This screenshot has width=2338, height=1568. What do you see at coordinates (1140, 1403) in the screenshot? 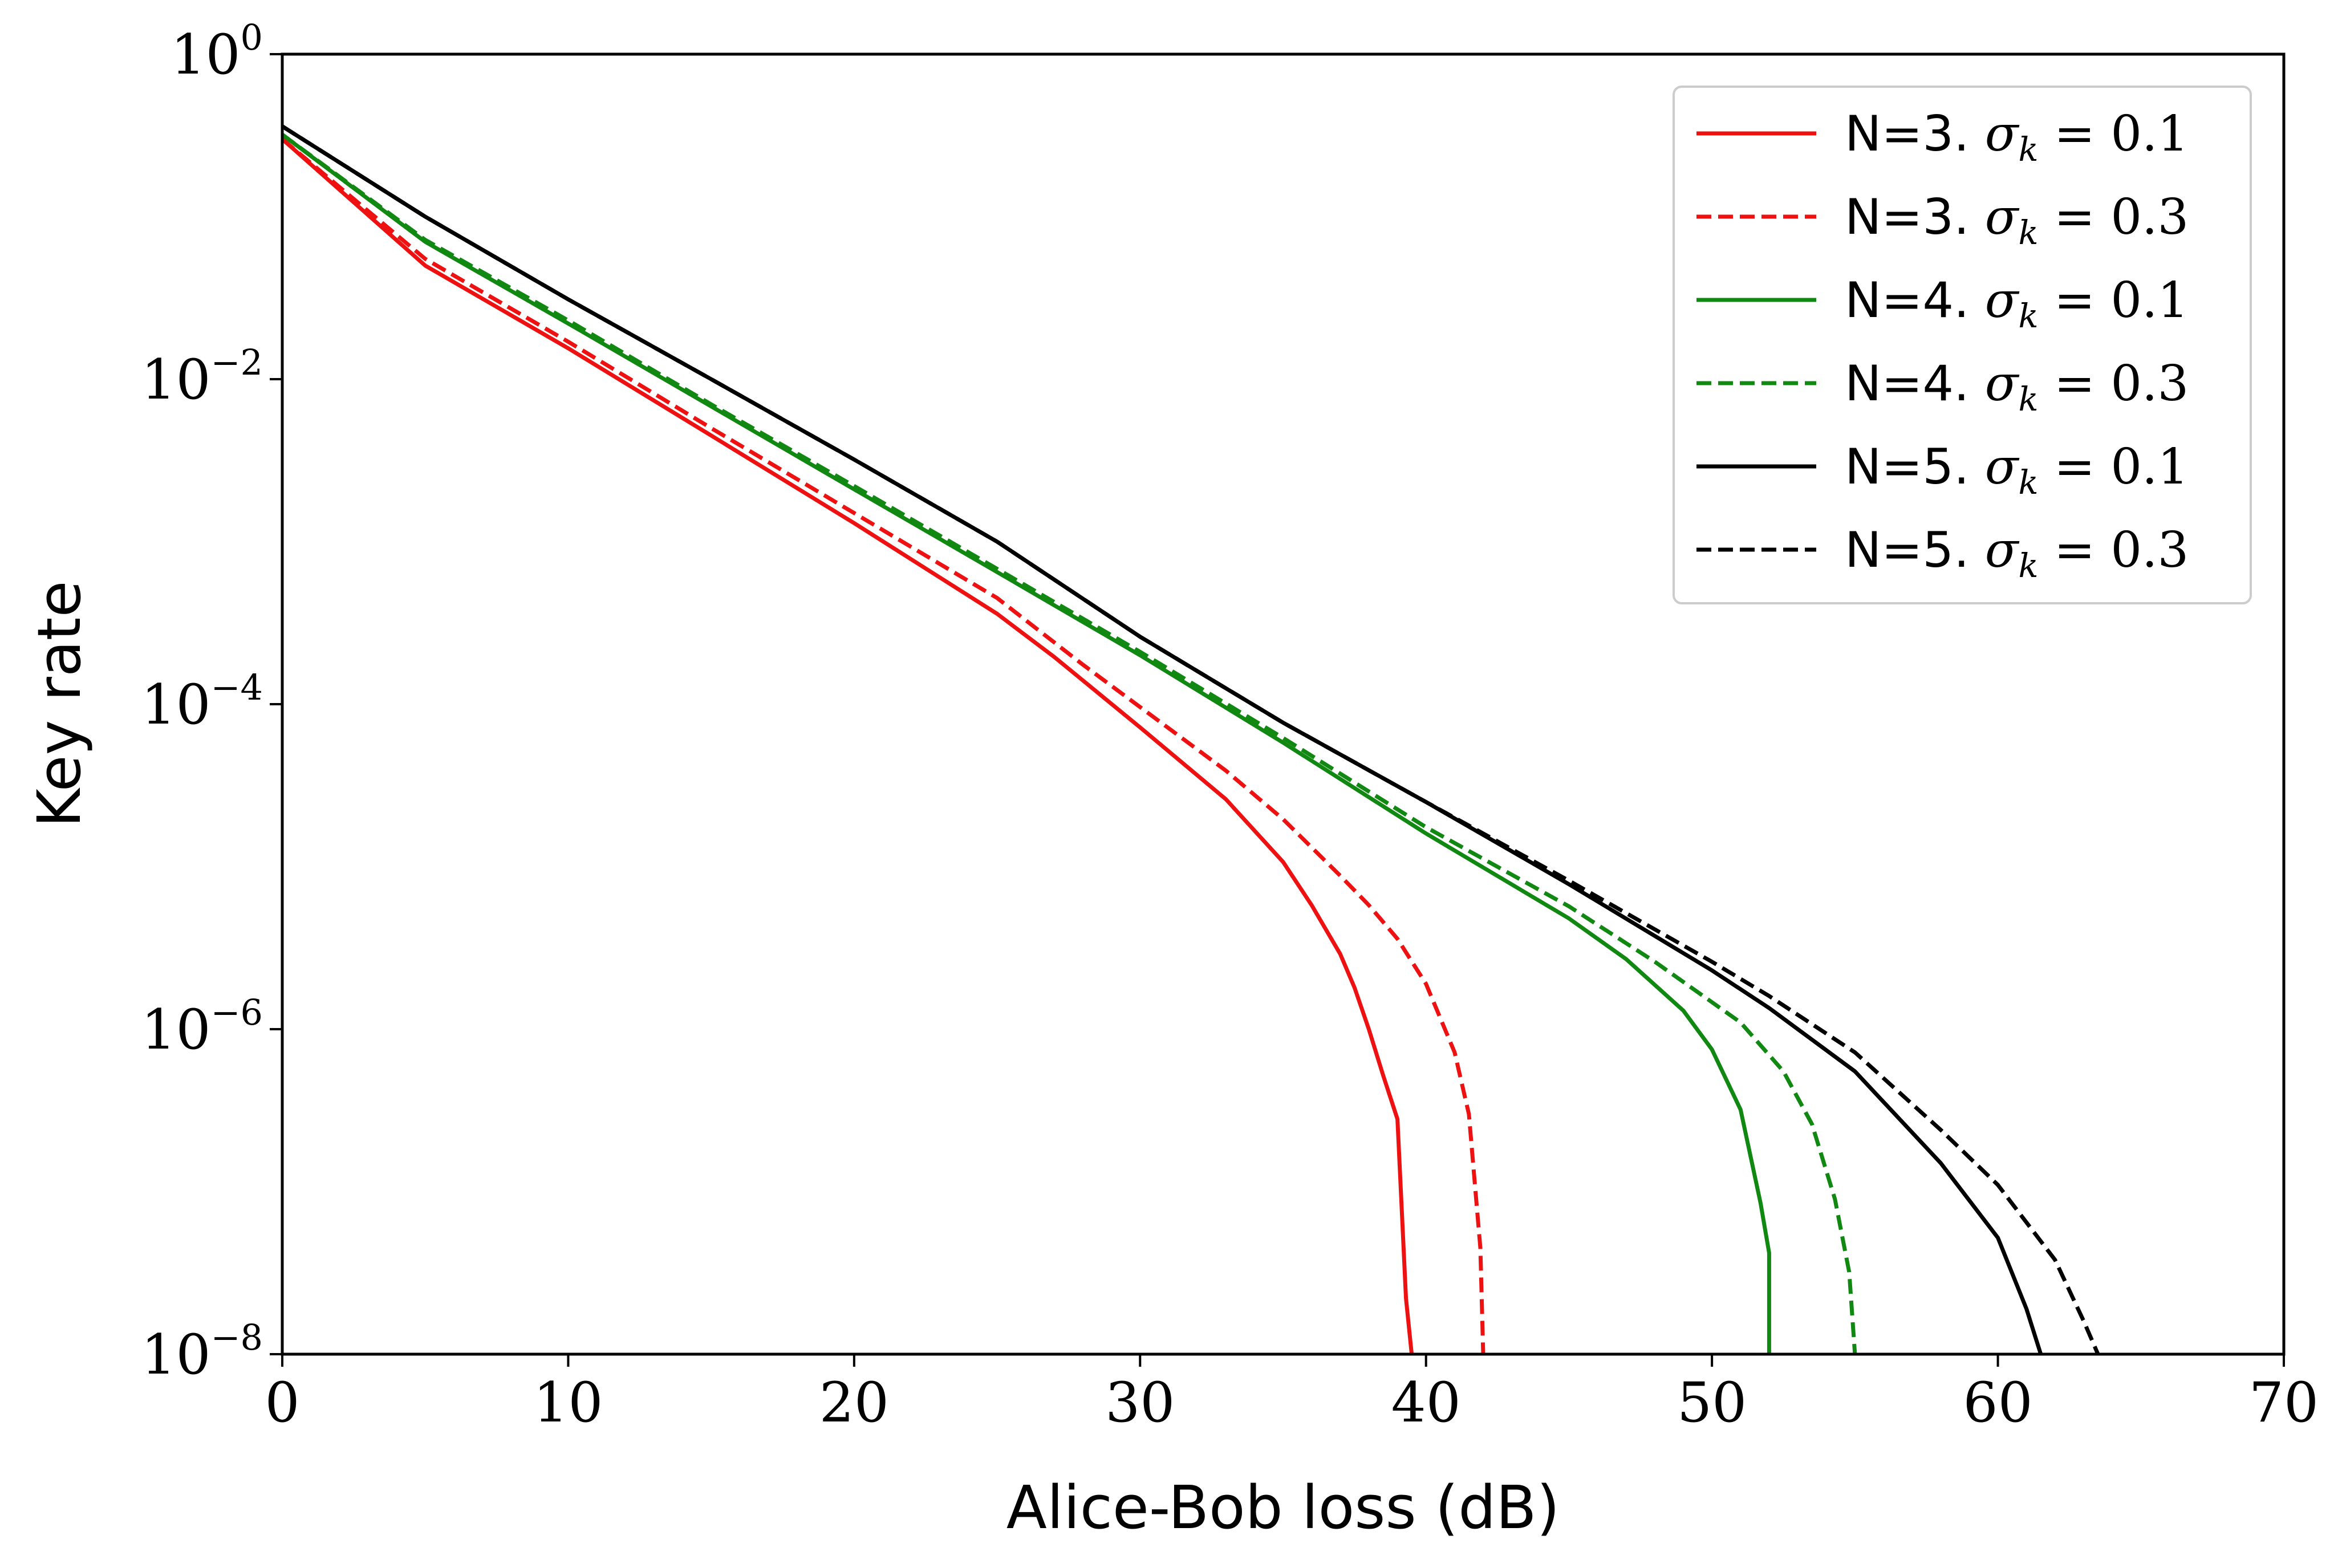
I see `x-tick-label: 30` at bounding box center [1140, 1403].